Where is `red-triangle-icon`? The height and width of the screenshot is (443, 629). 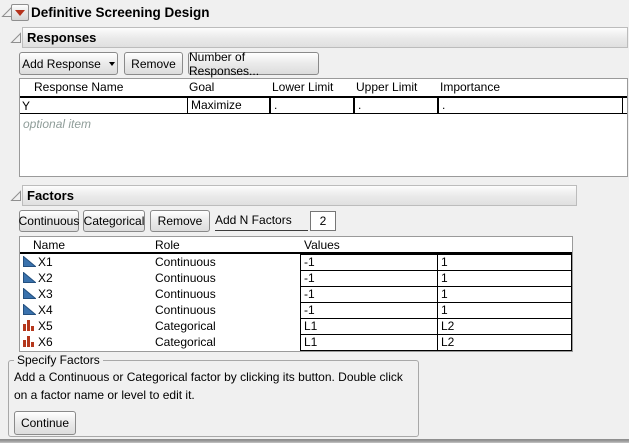
red-triangle-icon is located at coordinates (20, 12).